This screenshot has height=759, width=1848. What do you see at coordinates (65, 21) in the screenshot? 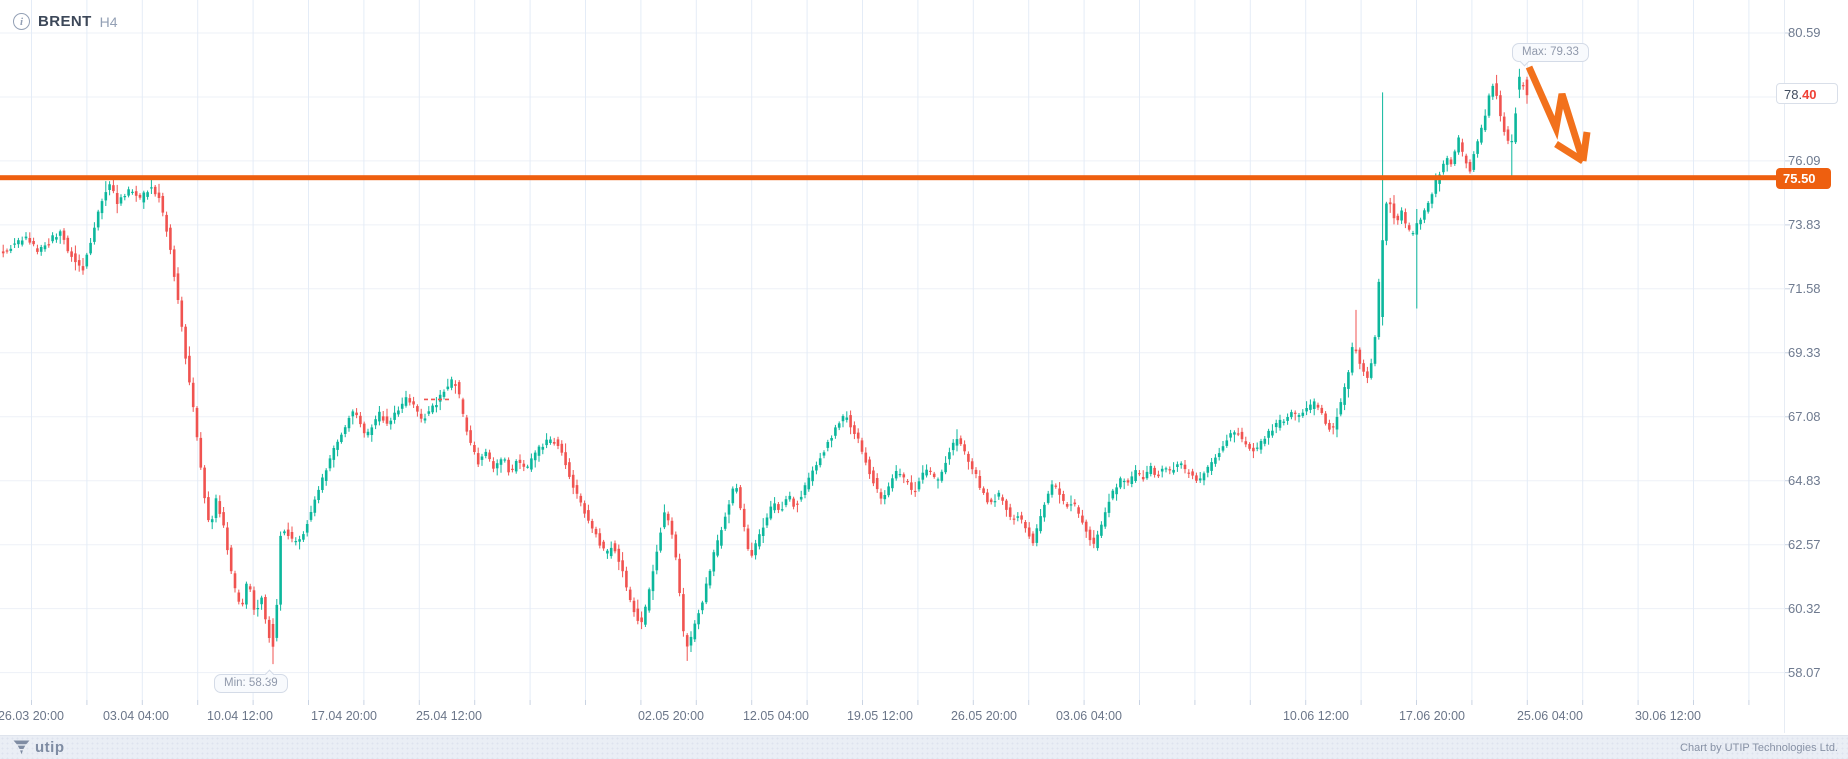
I see `chart-header: i BRENT H4` at bounding box center [65, 21].